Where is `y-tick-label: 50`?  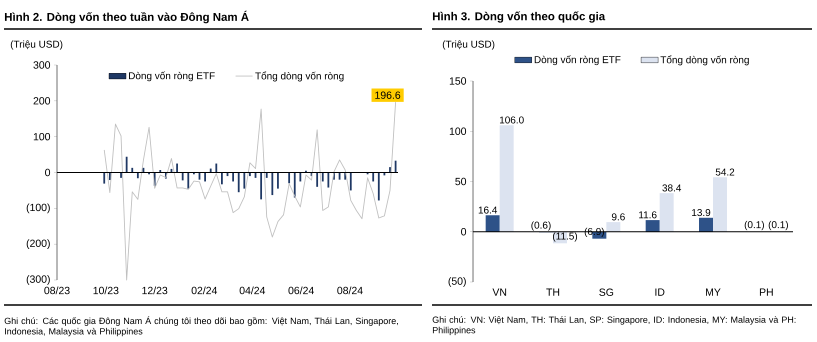 y-tick-label: 50 is located at coordinates (460, 182).